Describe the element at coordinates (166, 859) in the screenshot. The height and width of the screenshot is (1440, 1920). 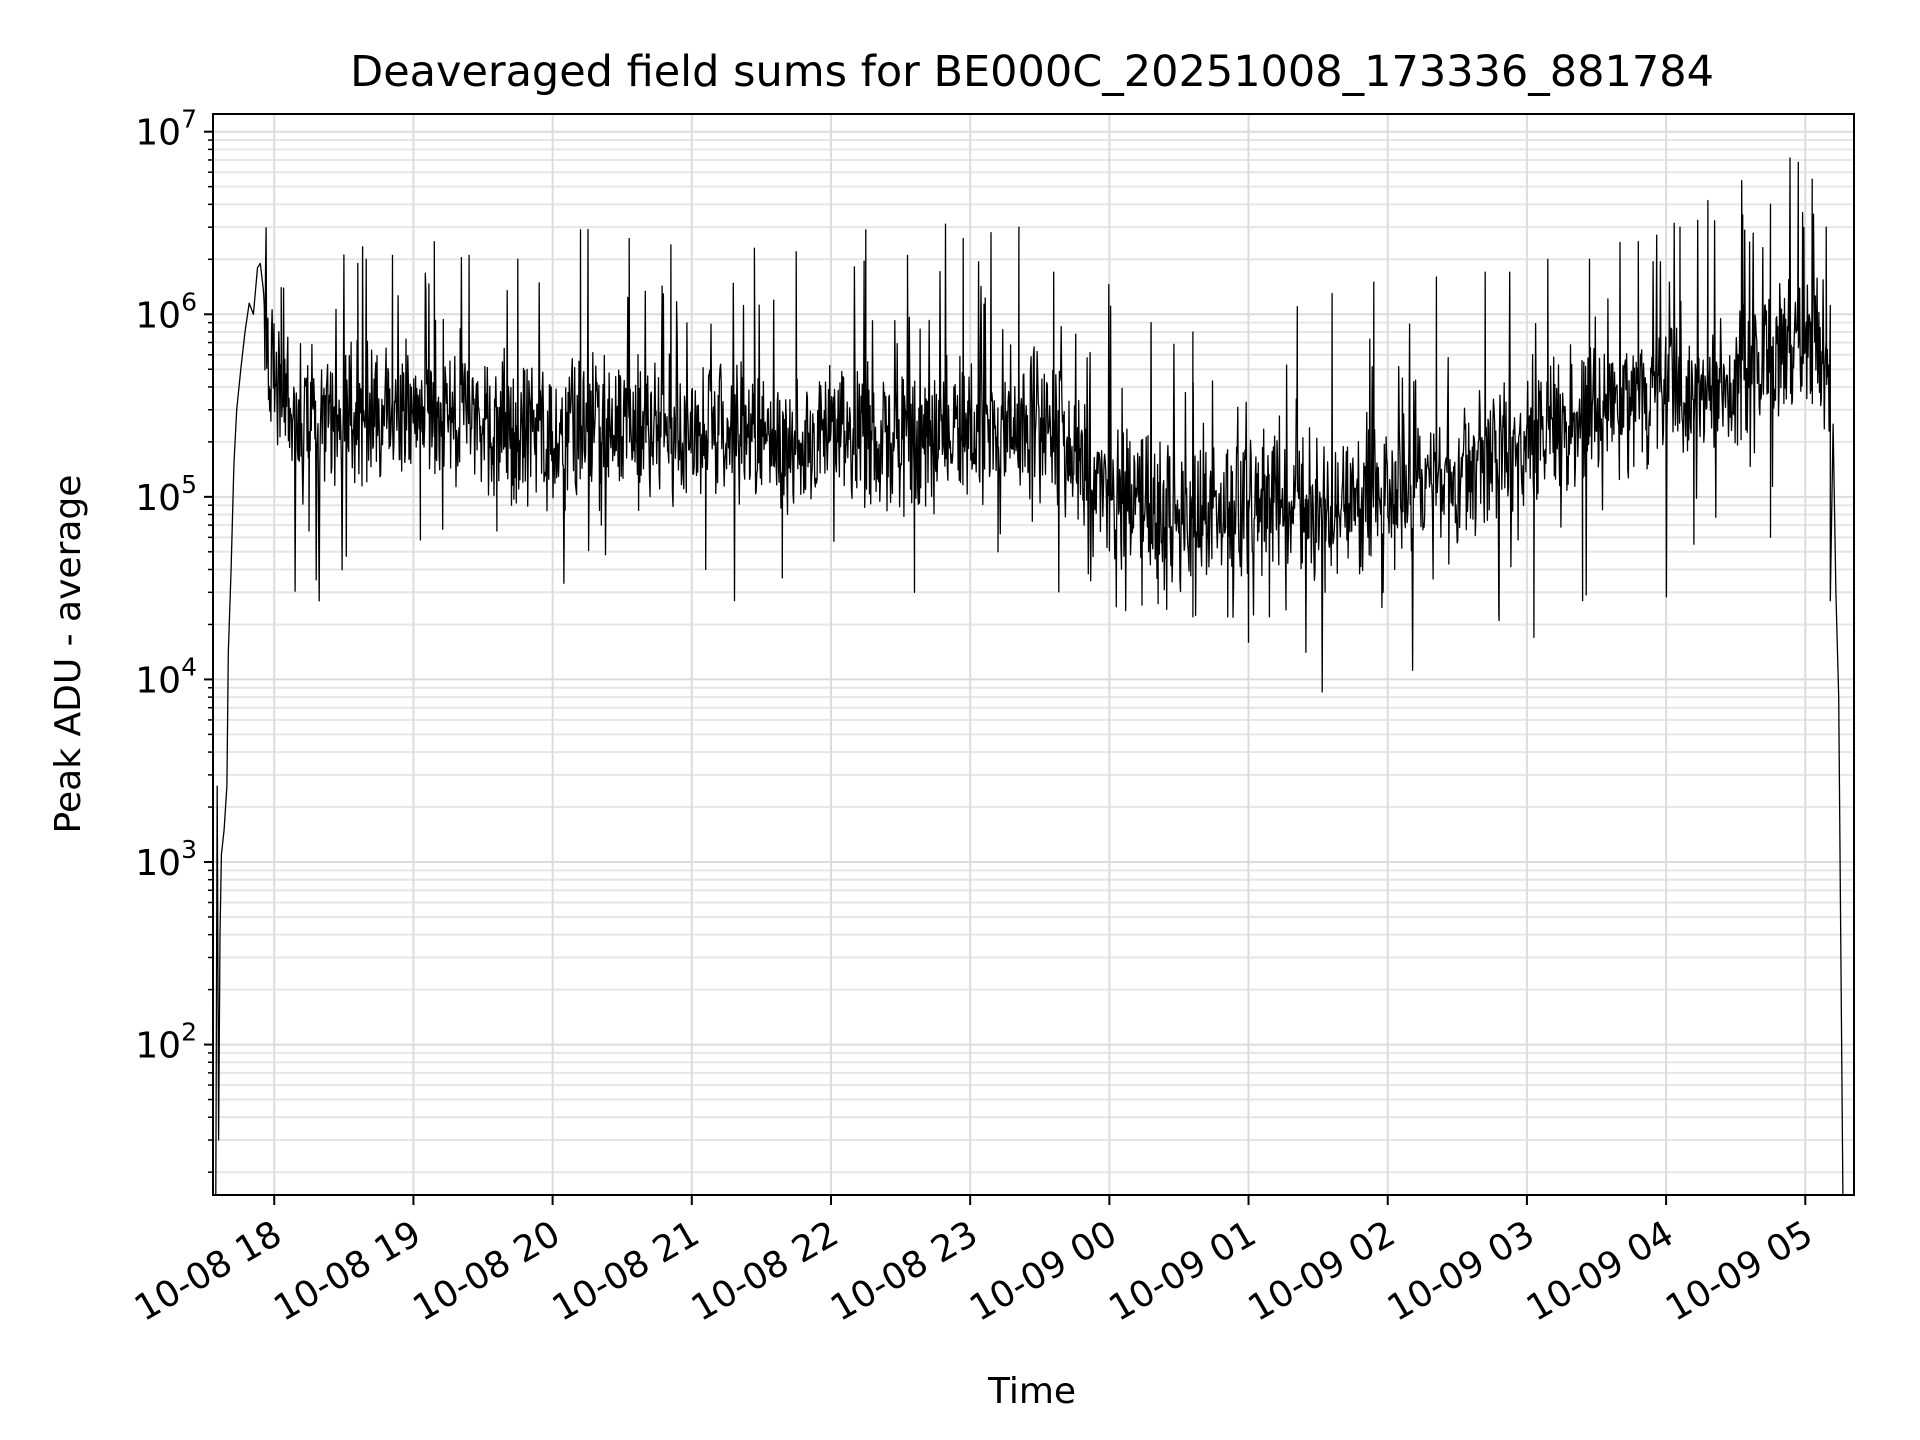
I see `y-tick-label: 10³` at that location.